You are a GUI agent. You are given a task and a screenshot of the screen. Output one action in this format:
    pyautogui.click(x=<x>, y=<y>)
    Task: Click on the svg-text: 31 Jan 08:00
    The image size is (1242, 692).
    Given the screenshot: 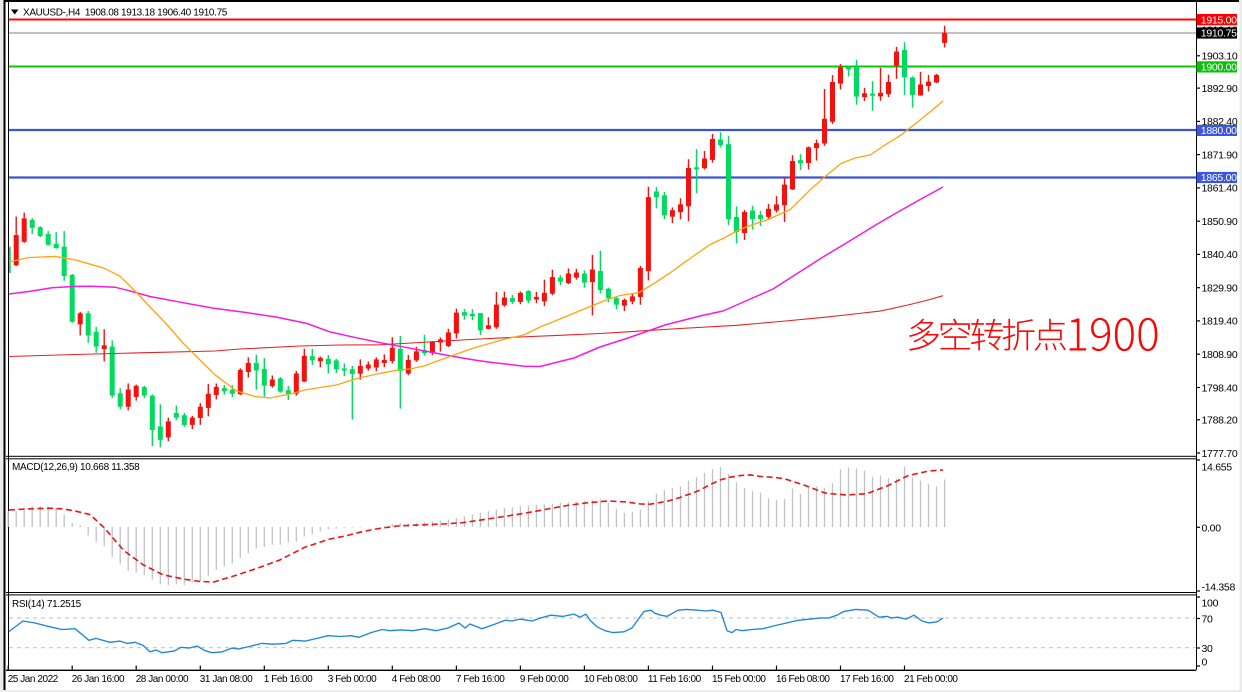 What is the action you would take?
    pyautogui.click(x=226, y=679)
    